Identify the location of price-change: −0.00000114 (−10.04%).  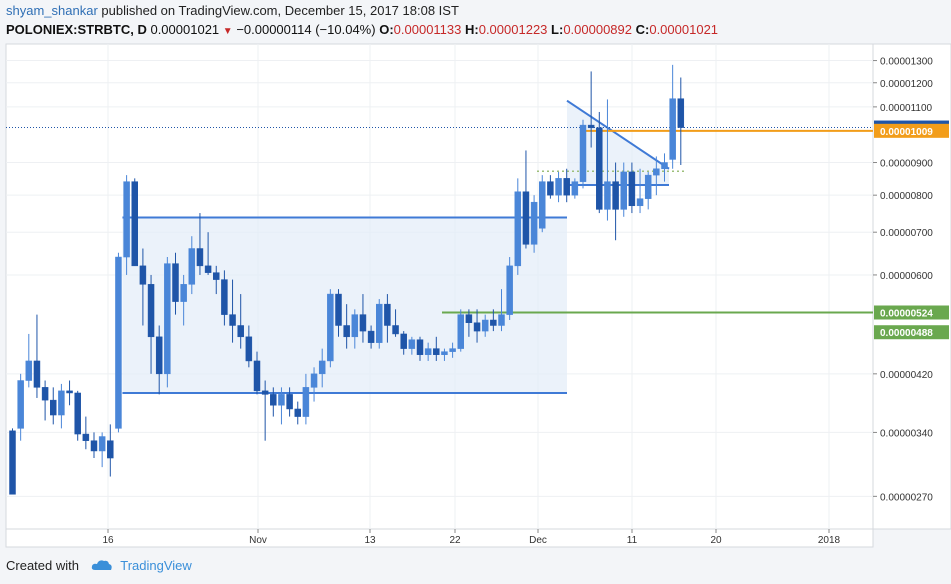
(306, 29).